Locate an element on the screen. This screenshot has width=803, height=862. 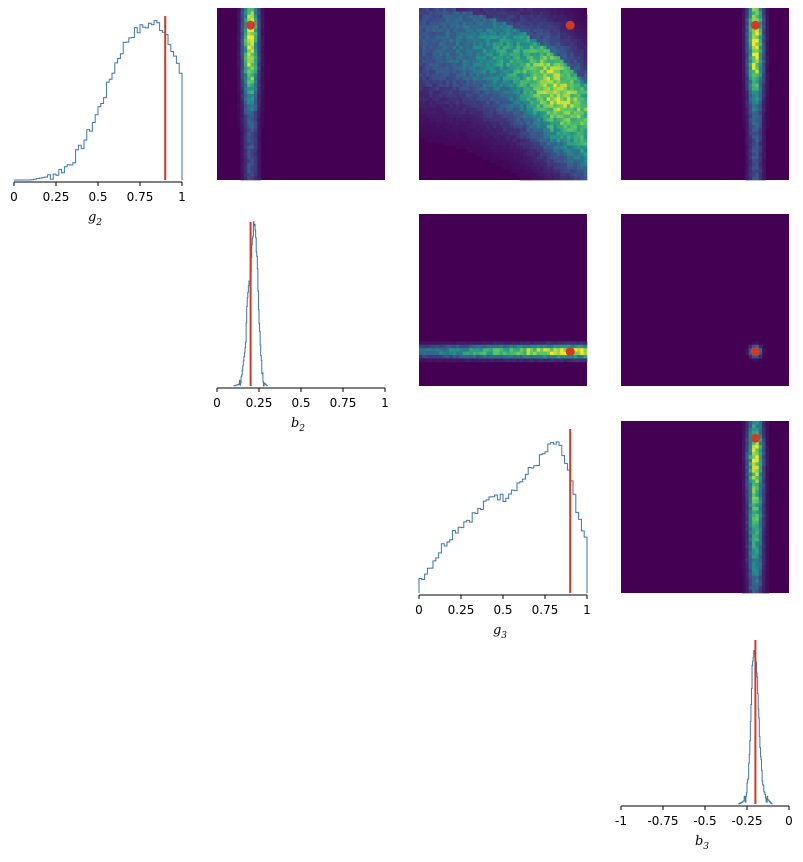
tick-label-g2-3: 0.75 is located at coordinates (140, 197).